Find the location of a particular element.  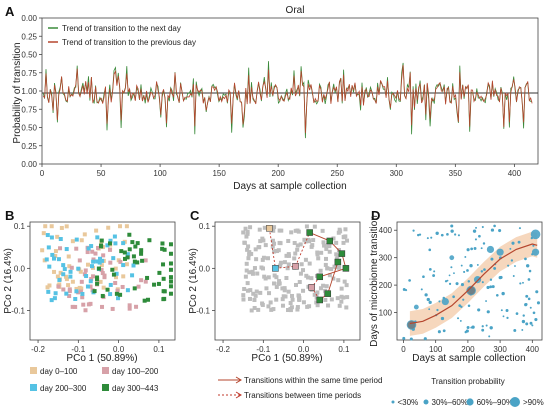

legend-previous-day-label: Trend of transition to the previous day is located at coordinates (129, 42).